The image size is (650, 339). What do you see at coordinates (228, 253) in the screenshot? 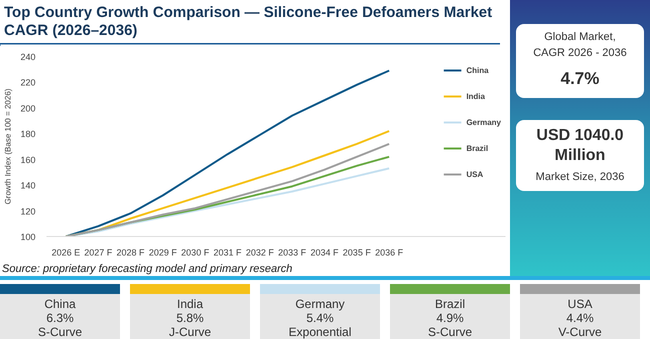
I see `x-tick-label: 2031 F` at bounding box center [228, 253].